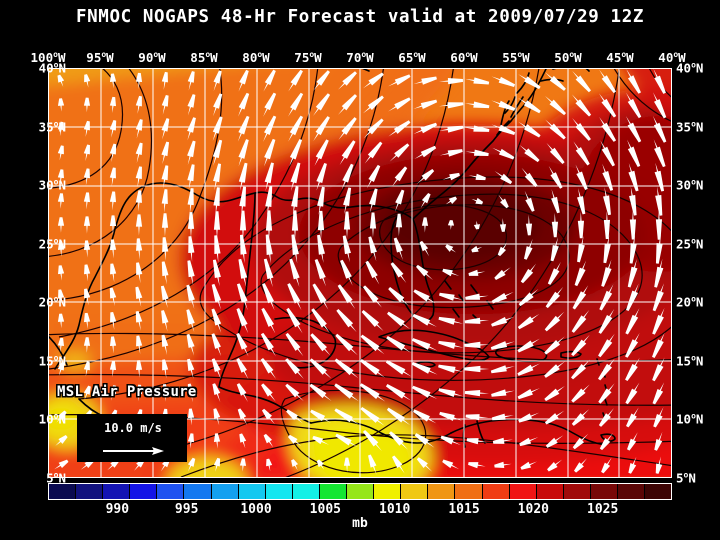 The height and width of the screenshot is (540, 720). What do you see at coordinates (360, 523) in the screenshot?
I see `colorbar-unit-label: mb` at bounding box center [360, 523].